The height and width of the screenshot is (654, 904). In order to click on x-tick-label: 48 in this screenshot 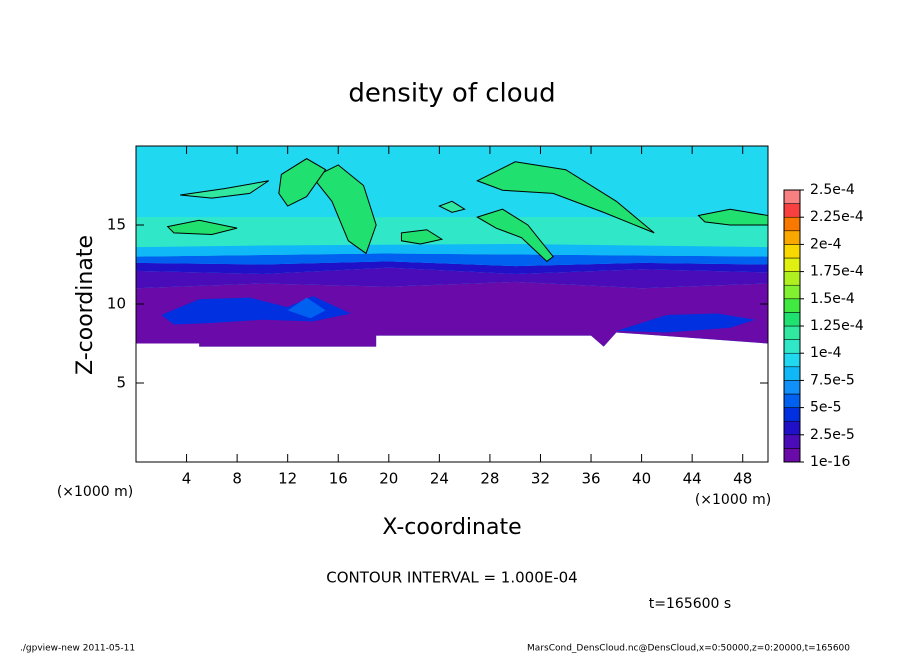, I will do `click(742, 479)`.